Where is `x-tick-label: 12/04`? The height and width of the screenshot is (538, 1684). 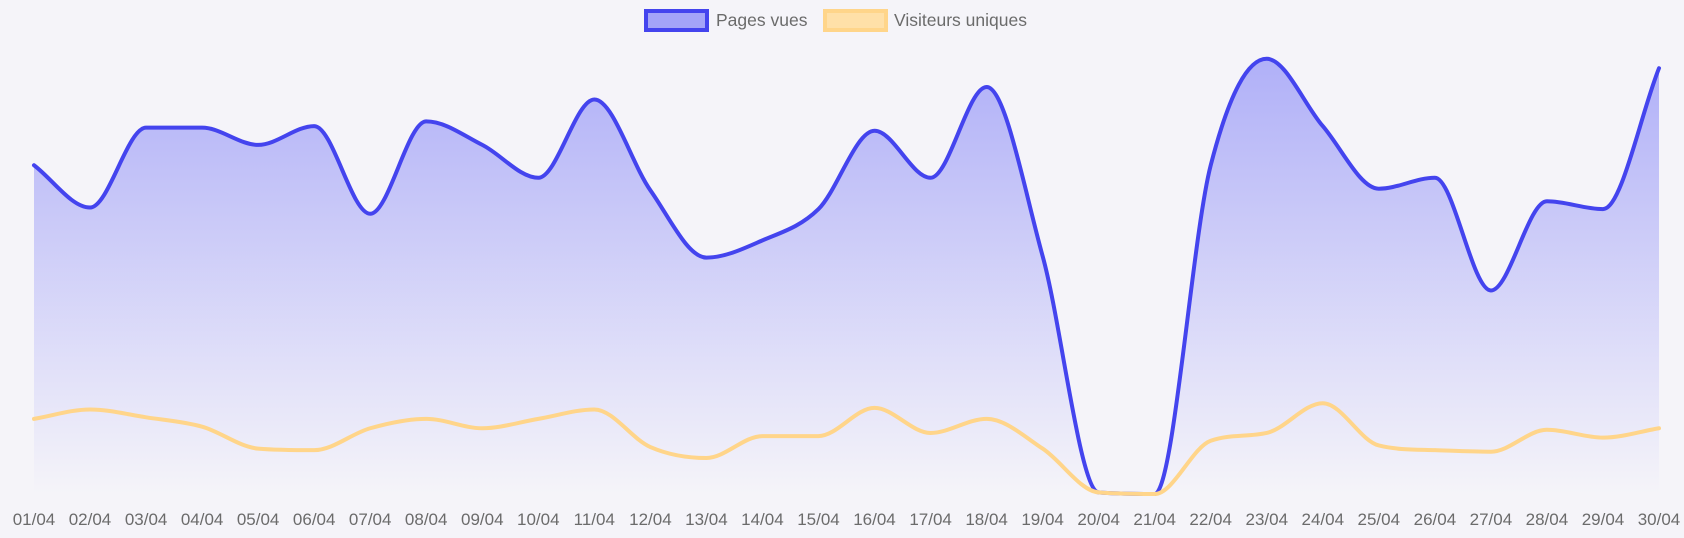
x-tick-label: 12/04 is located at coordinates (650, 519).